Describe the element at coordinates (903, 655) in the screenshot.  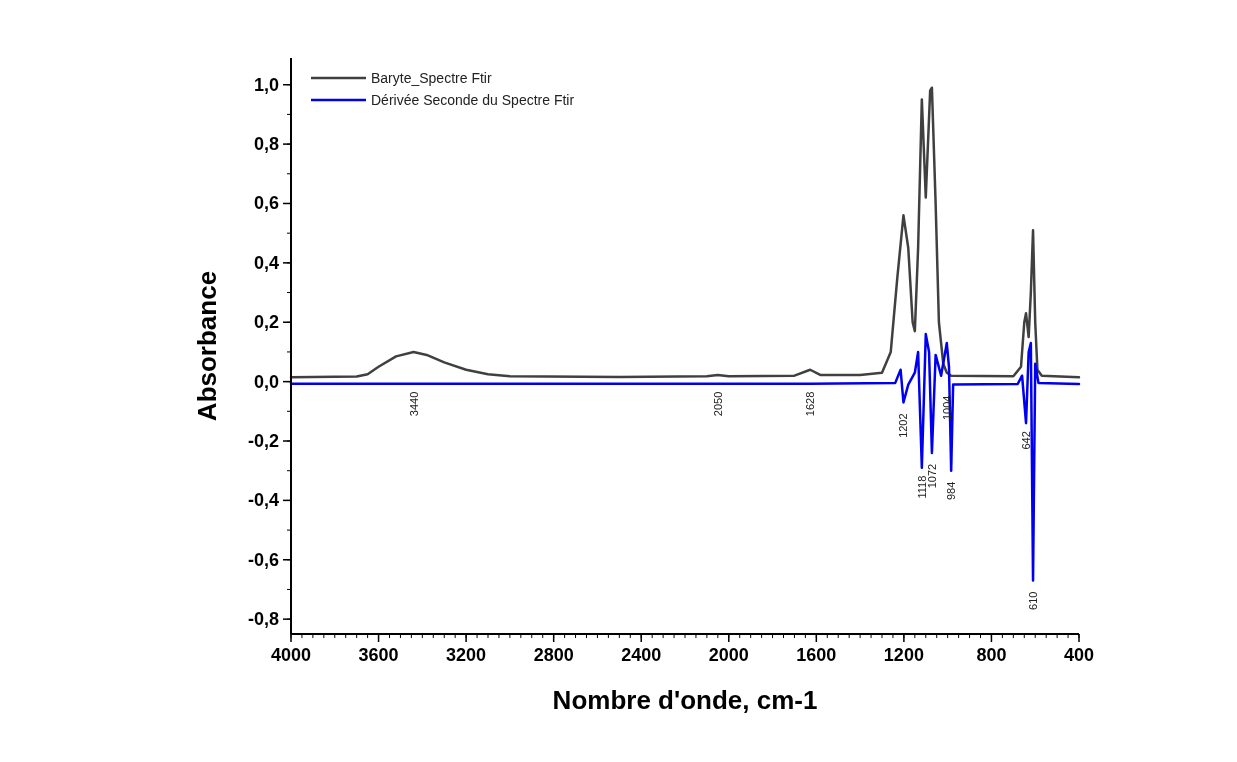
I see `x-tick-label: 1200` at that location.